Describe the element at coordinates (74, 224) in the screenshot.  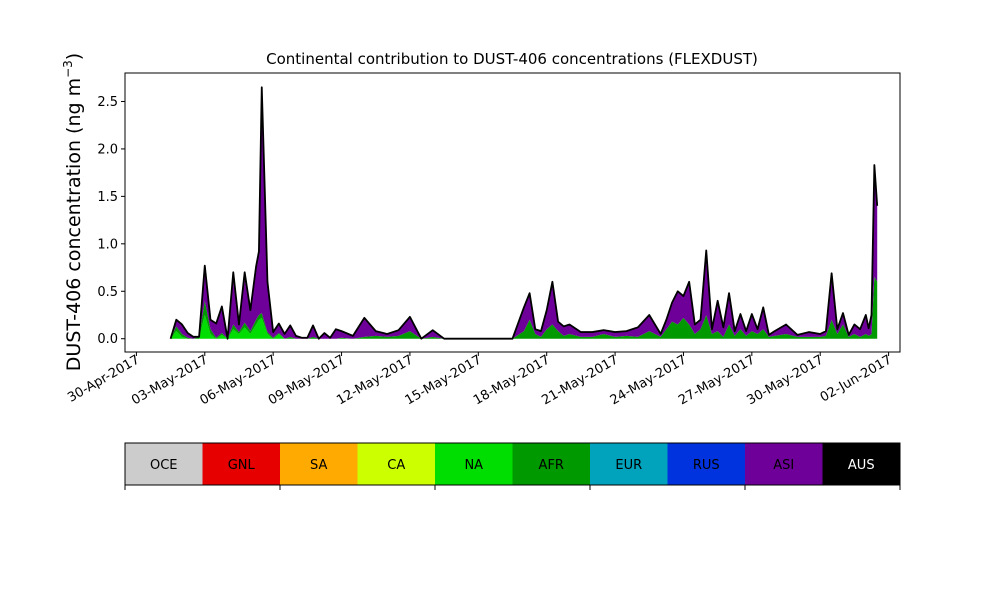
I see `y-axis-label-main: DUST-406 concentration (ng m` at that location.